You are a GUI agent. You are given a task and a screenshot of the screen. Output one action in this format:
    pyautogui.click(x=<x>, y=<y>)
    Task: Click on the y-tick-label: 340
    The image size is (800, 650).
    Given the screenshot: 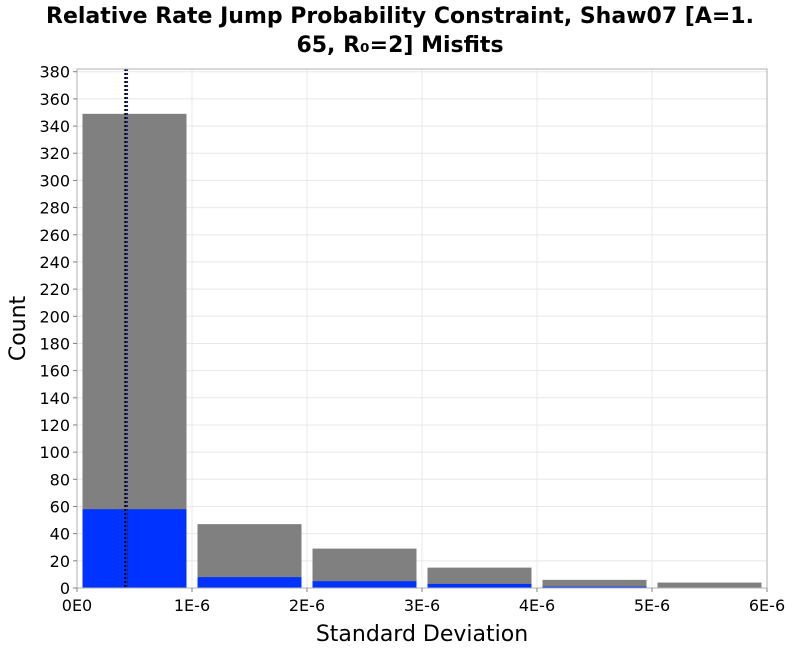 What is the action you would take?
    pyautogui.click(x=54, y=126)
    